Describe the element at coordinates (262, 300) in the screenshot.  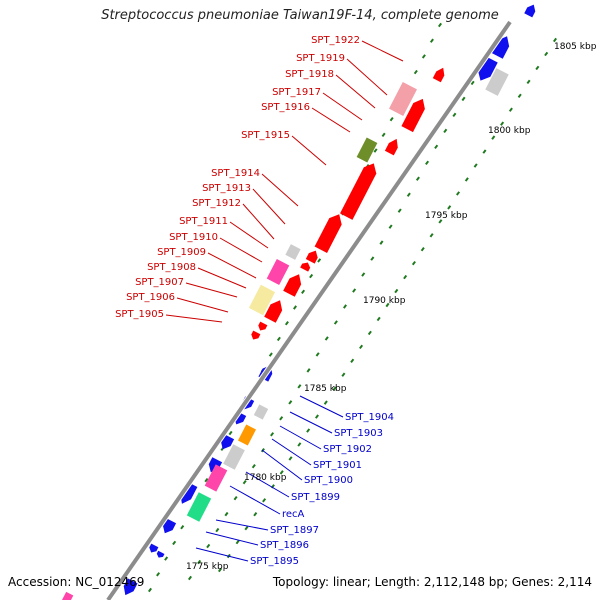
I see `gene-khaki-box` at that location.